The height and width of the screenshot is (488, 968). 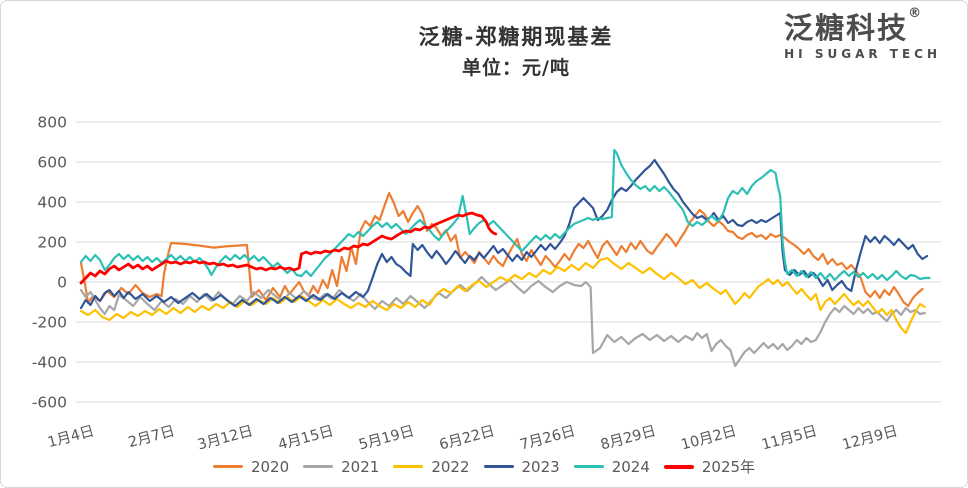 What do you see at coordinates (678, 466) in the screenshot?
I see `legend-swatch-2025年` at bounding box center [678, 466].